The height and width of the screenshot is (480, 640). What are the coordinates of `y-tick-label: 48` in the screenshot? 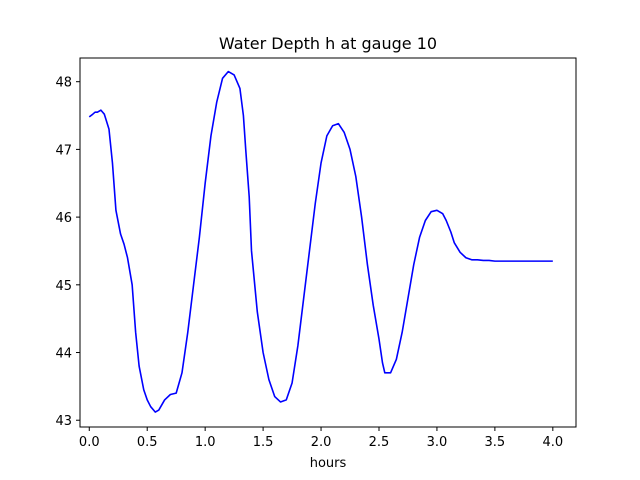 It's located at (63, 83).